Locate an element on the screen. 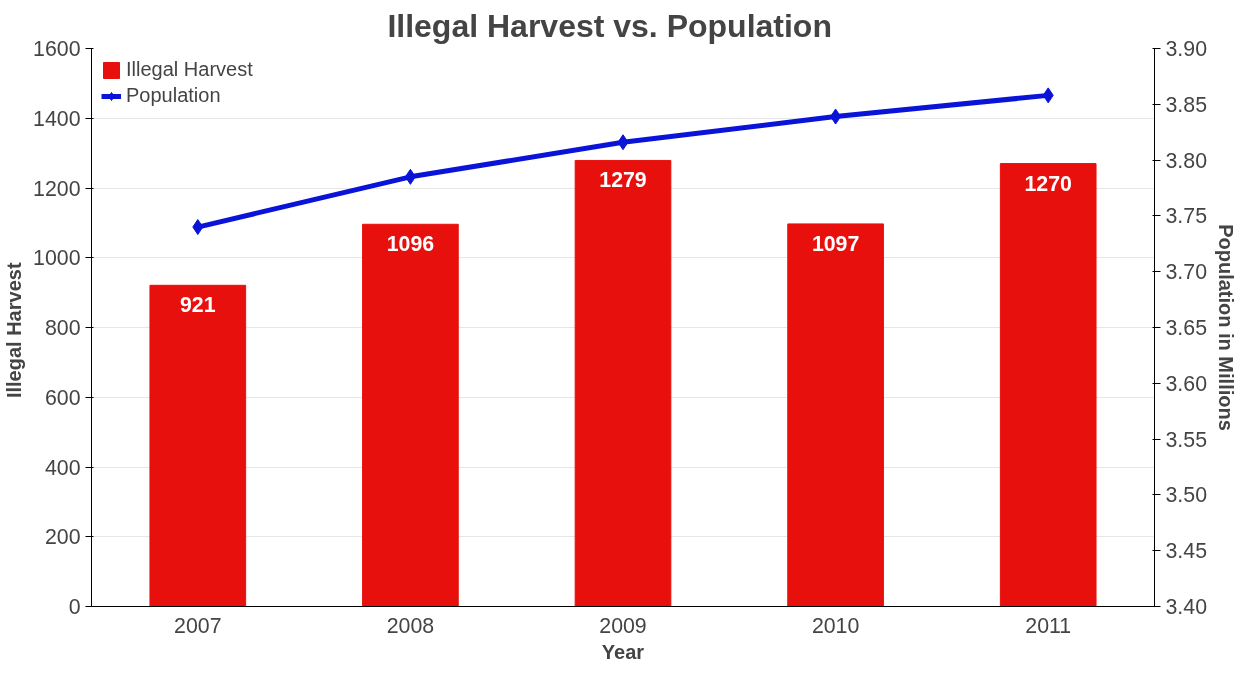 Image resolution: width=1248 pixels, height=675 pixels. y2-tick-label: 3.45 is located at coordinates (1186, 551).